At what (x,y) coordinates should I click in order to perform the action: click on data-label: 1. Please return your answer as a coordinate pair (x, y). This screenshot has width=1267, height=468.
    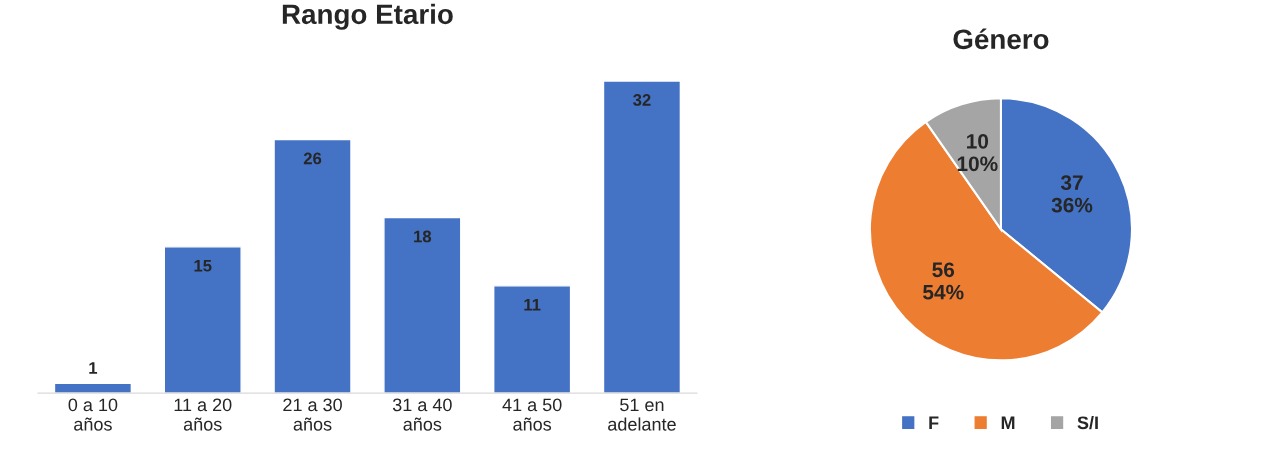
    Looking at the image, I should click on (93, 368).